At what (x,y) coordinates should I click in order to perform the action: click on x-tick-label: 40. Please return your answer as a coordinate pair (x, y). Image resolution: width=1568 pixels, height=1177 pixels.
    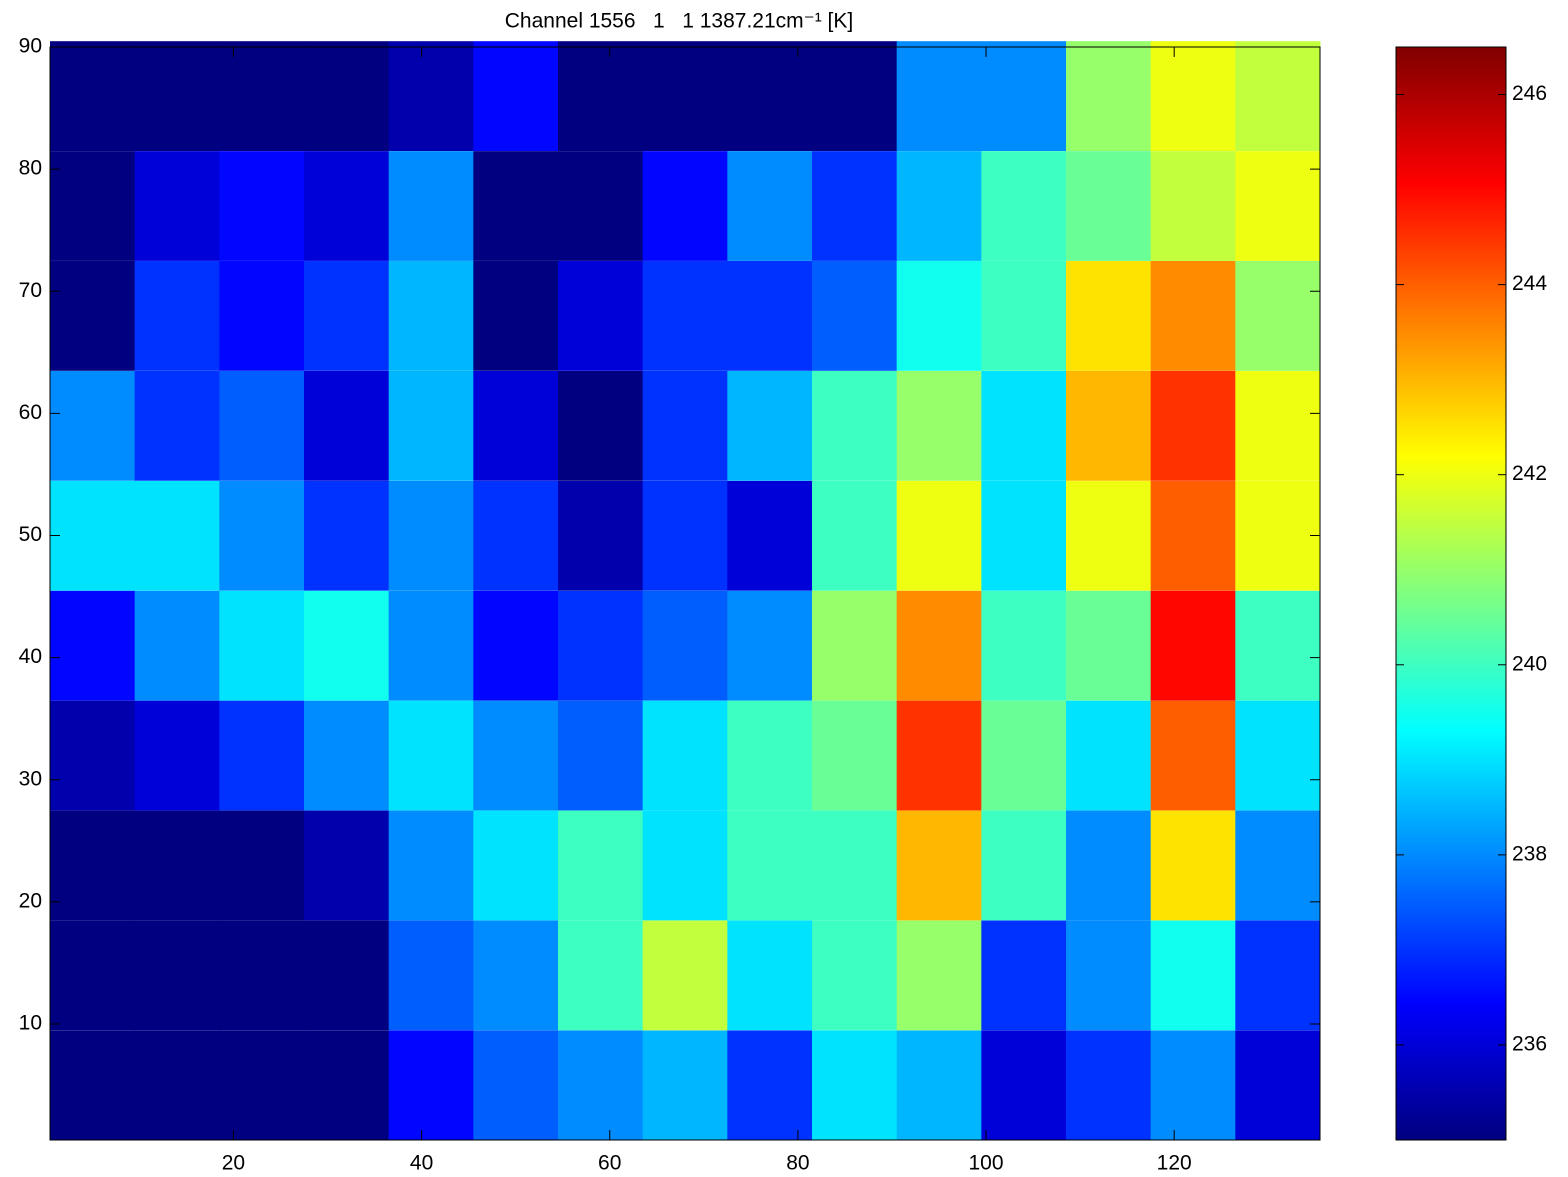
    Looking at the image, I should click on (421, 1163).